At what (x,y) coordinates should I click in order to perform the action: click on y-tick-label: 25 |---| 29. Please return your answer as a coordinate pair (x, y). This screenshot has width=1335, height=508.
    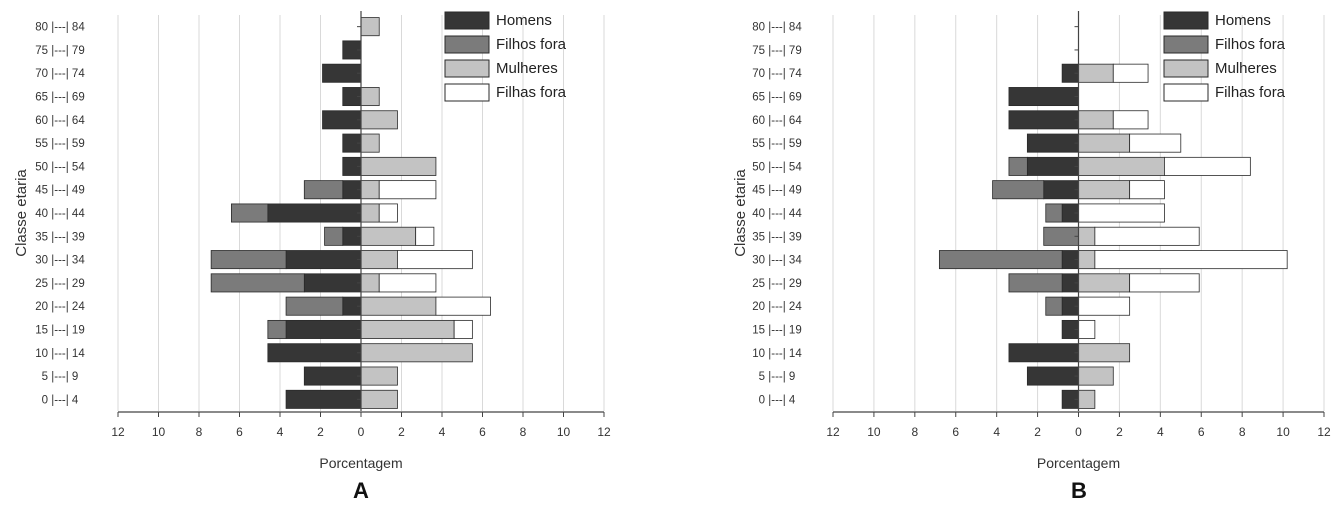
    Looking at the image, I should click on (59, 284).